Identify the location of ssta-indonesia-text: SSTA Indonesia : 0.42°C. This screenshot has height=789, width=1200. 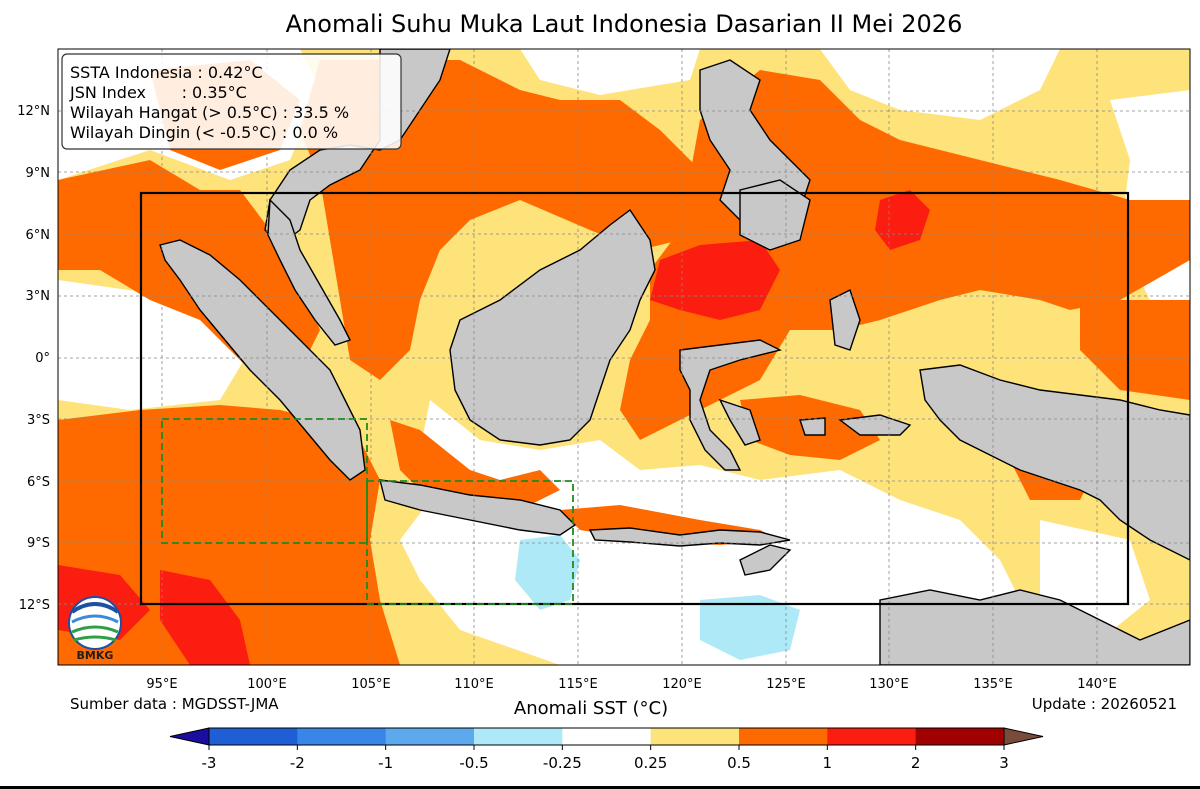
(166, 72).